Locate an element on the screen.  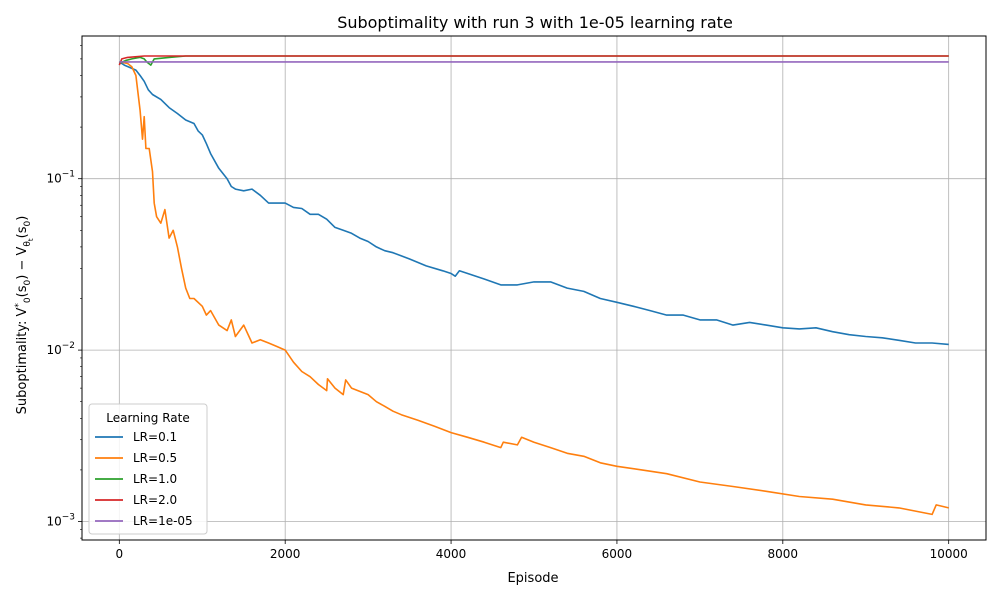
x-tick-label: 8000 is located at coordinates (783, 554).